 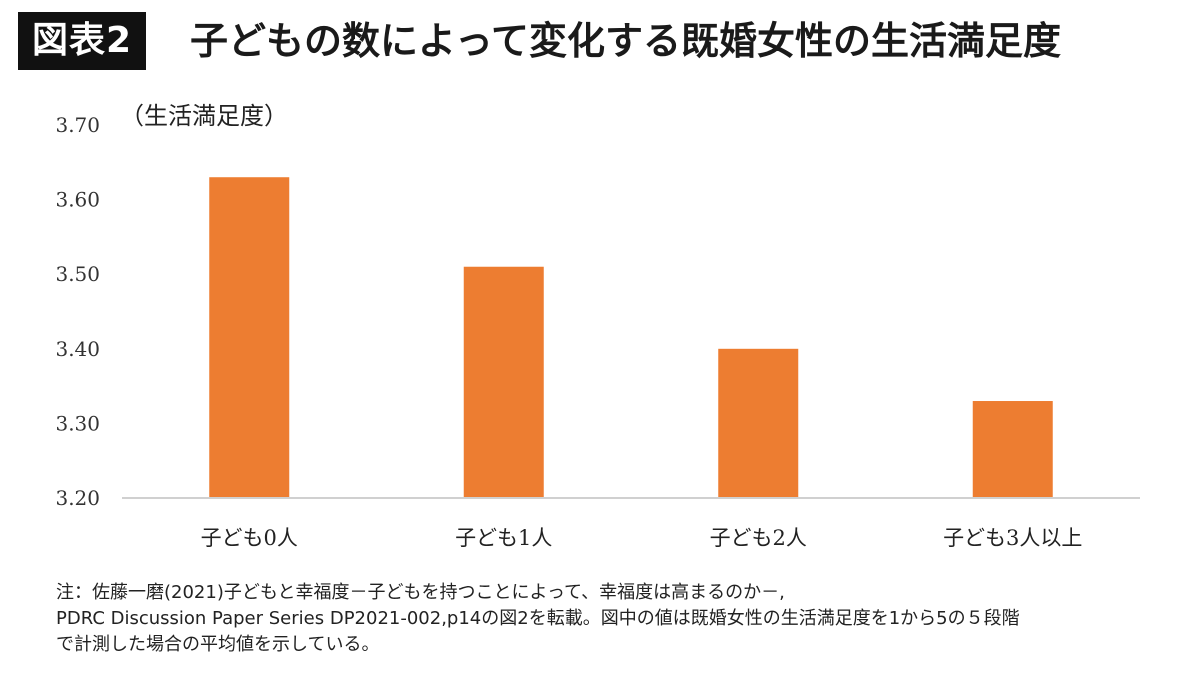 I want to click on y-tick-label: 3.30, so click(x=77, y=423).